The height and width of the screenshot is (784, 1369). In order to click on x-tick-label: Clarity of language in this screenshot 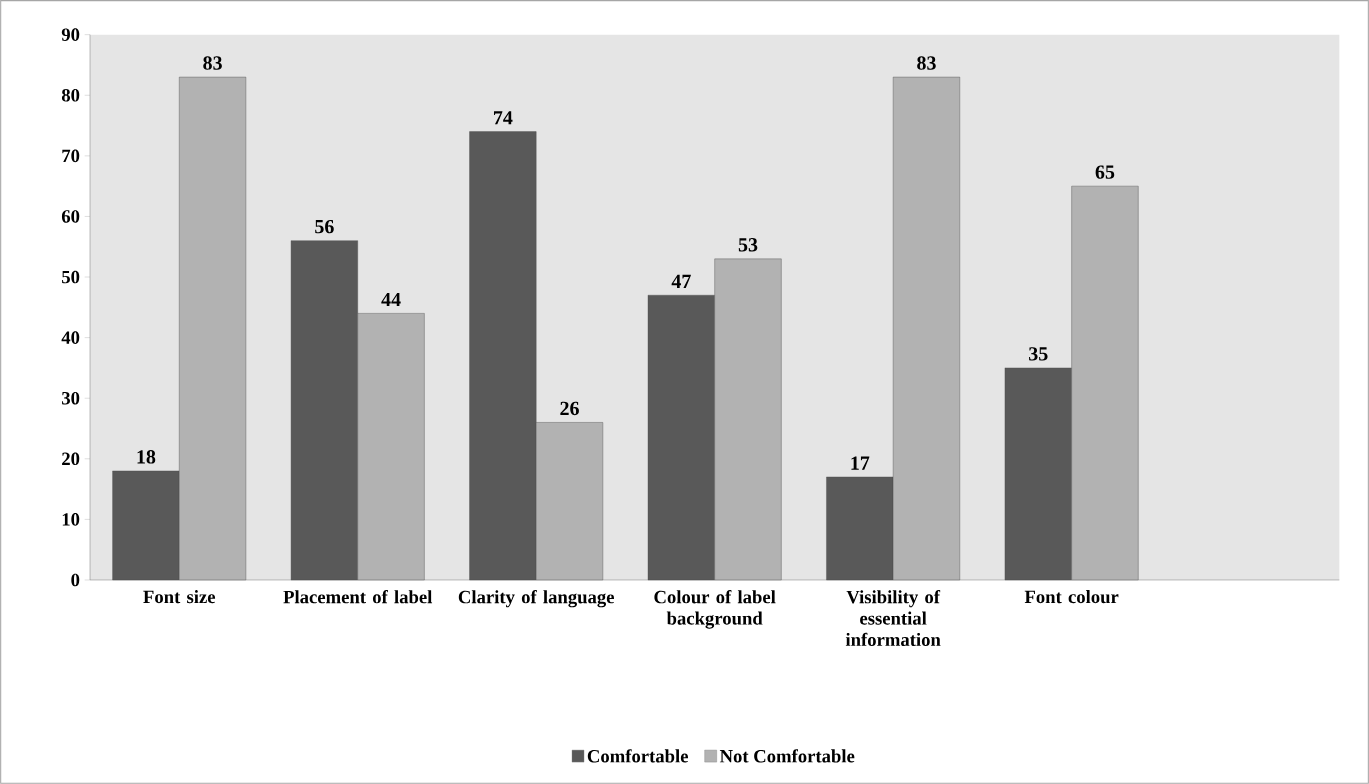, I will do `click(536, 599)`.